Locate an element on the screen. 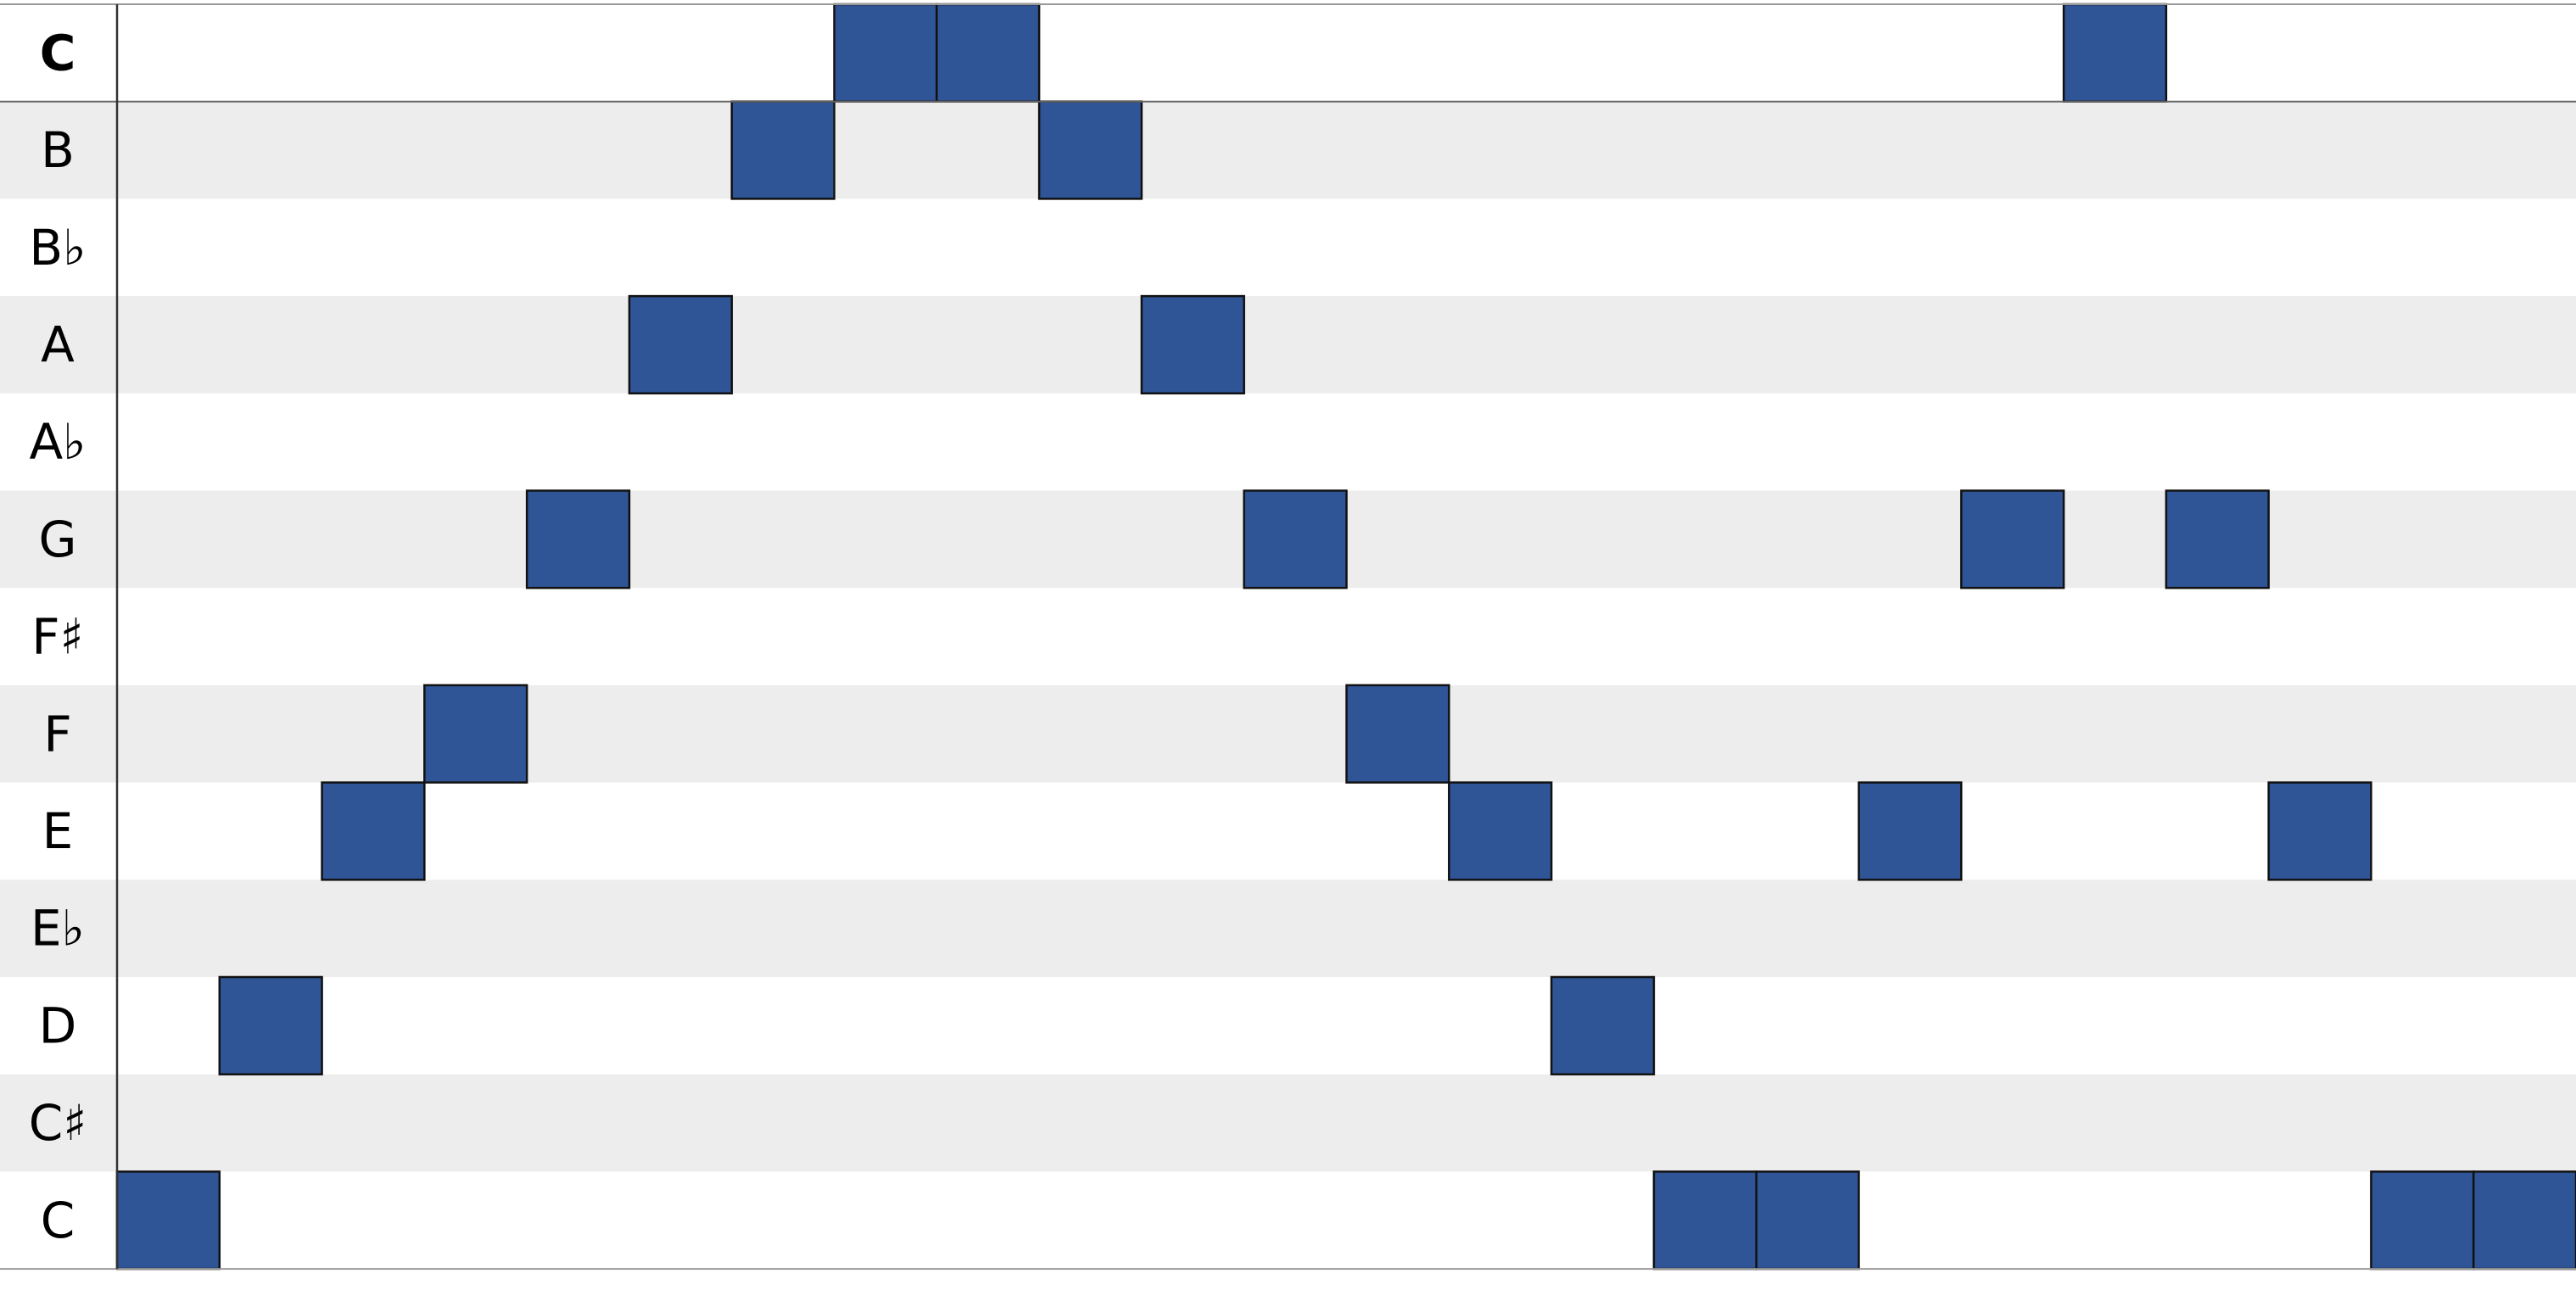  note-label: E is located at coordinates (58, 831).